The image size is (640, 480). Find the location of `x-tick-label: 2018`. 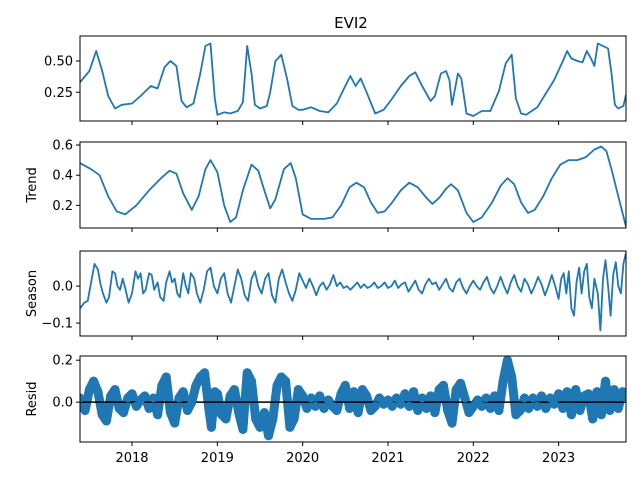

x-tick-label: 2018 is located at coordinates (131, 458).